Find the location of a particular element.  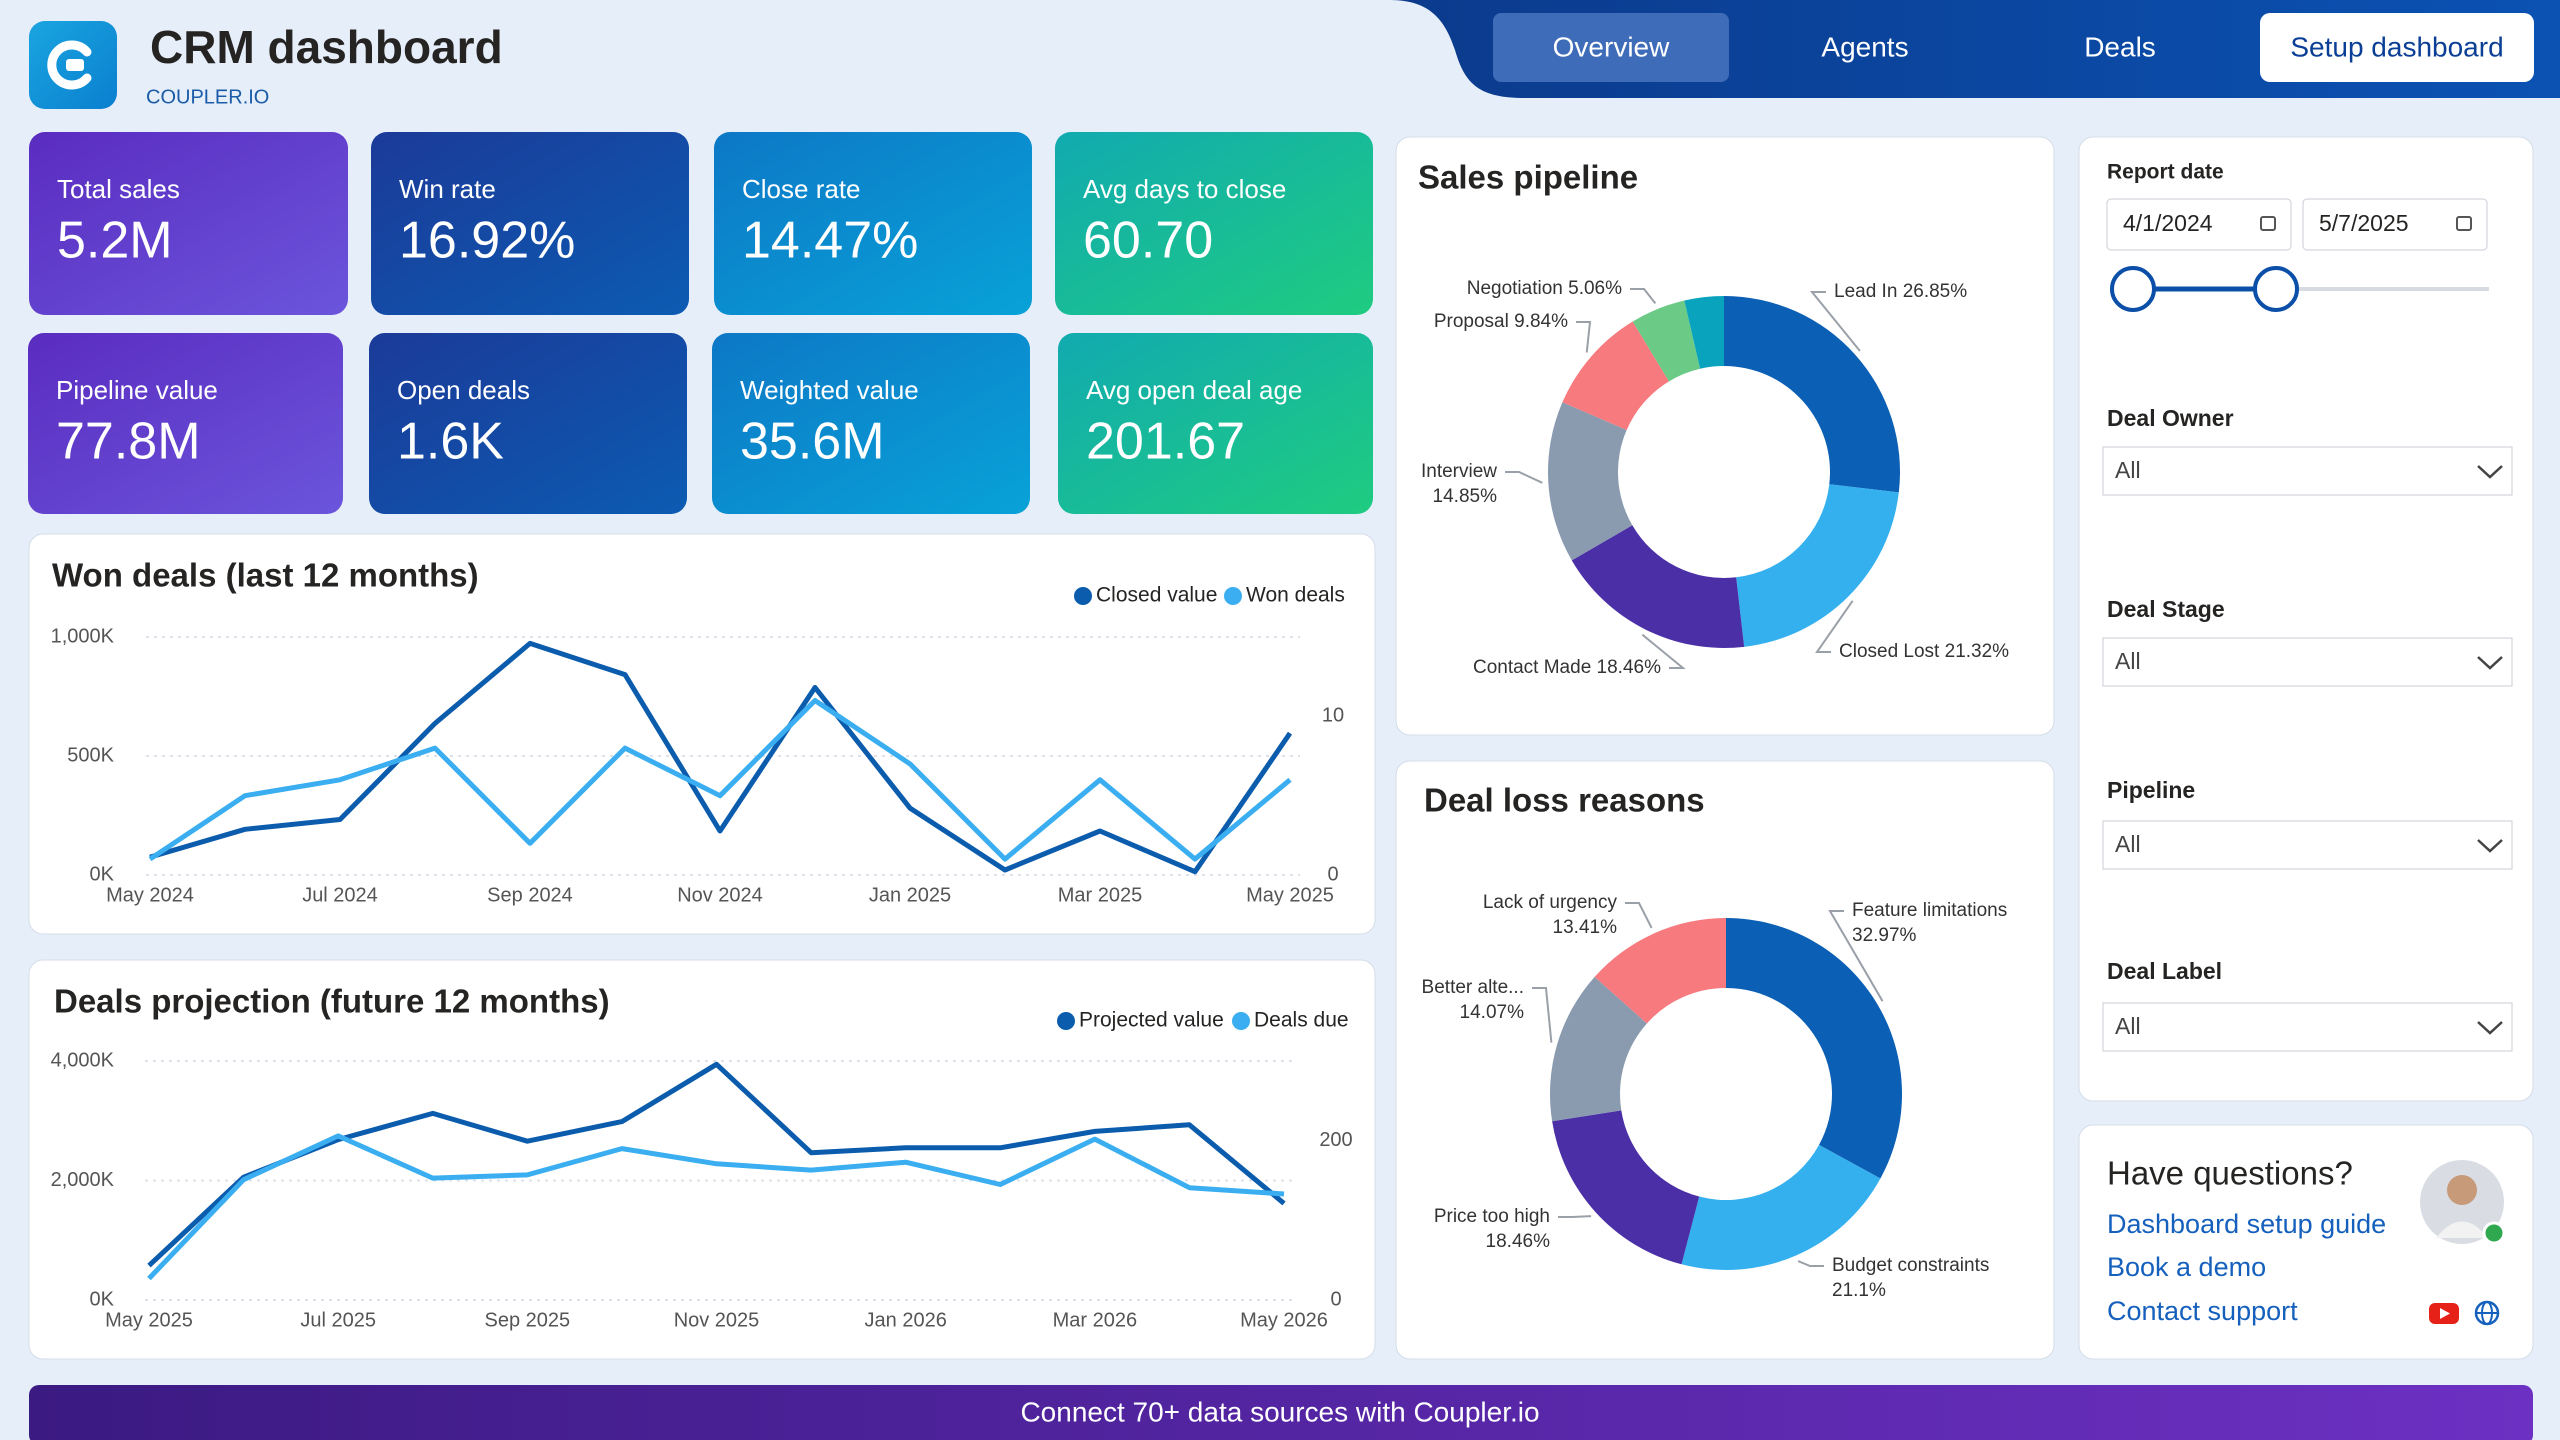

logo-mark is located at coordinates (69, 65).